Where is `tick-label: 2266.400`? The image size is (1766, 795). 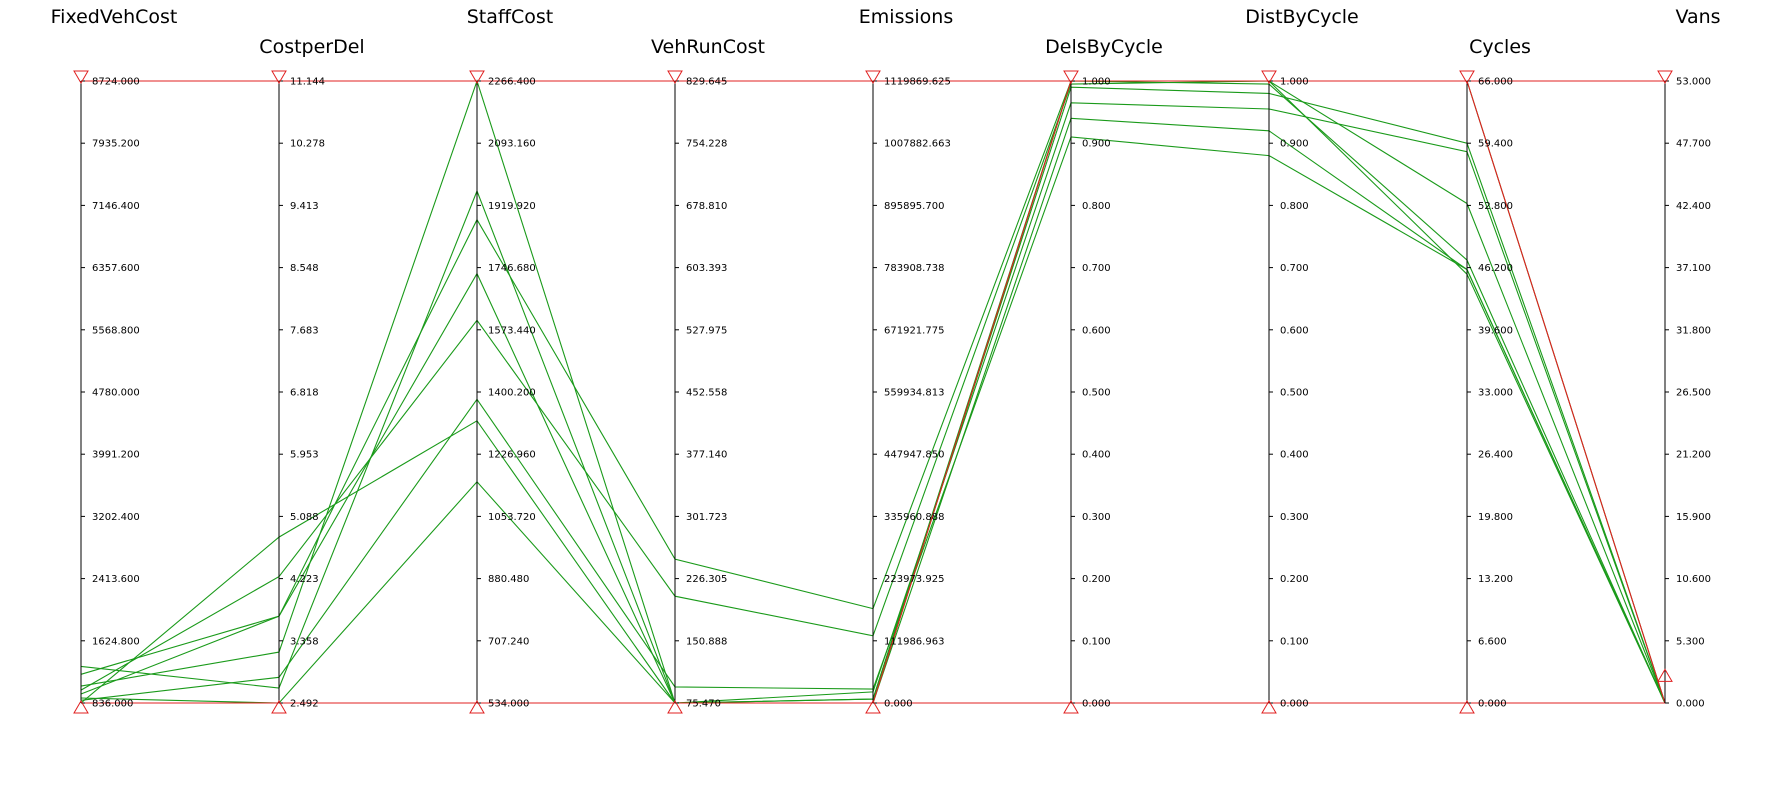 tick-label: 2266.400 is located at coordinates (512, 82).